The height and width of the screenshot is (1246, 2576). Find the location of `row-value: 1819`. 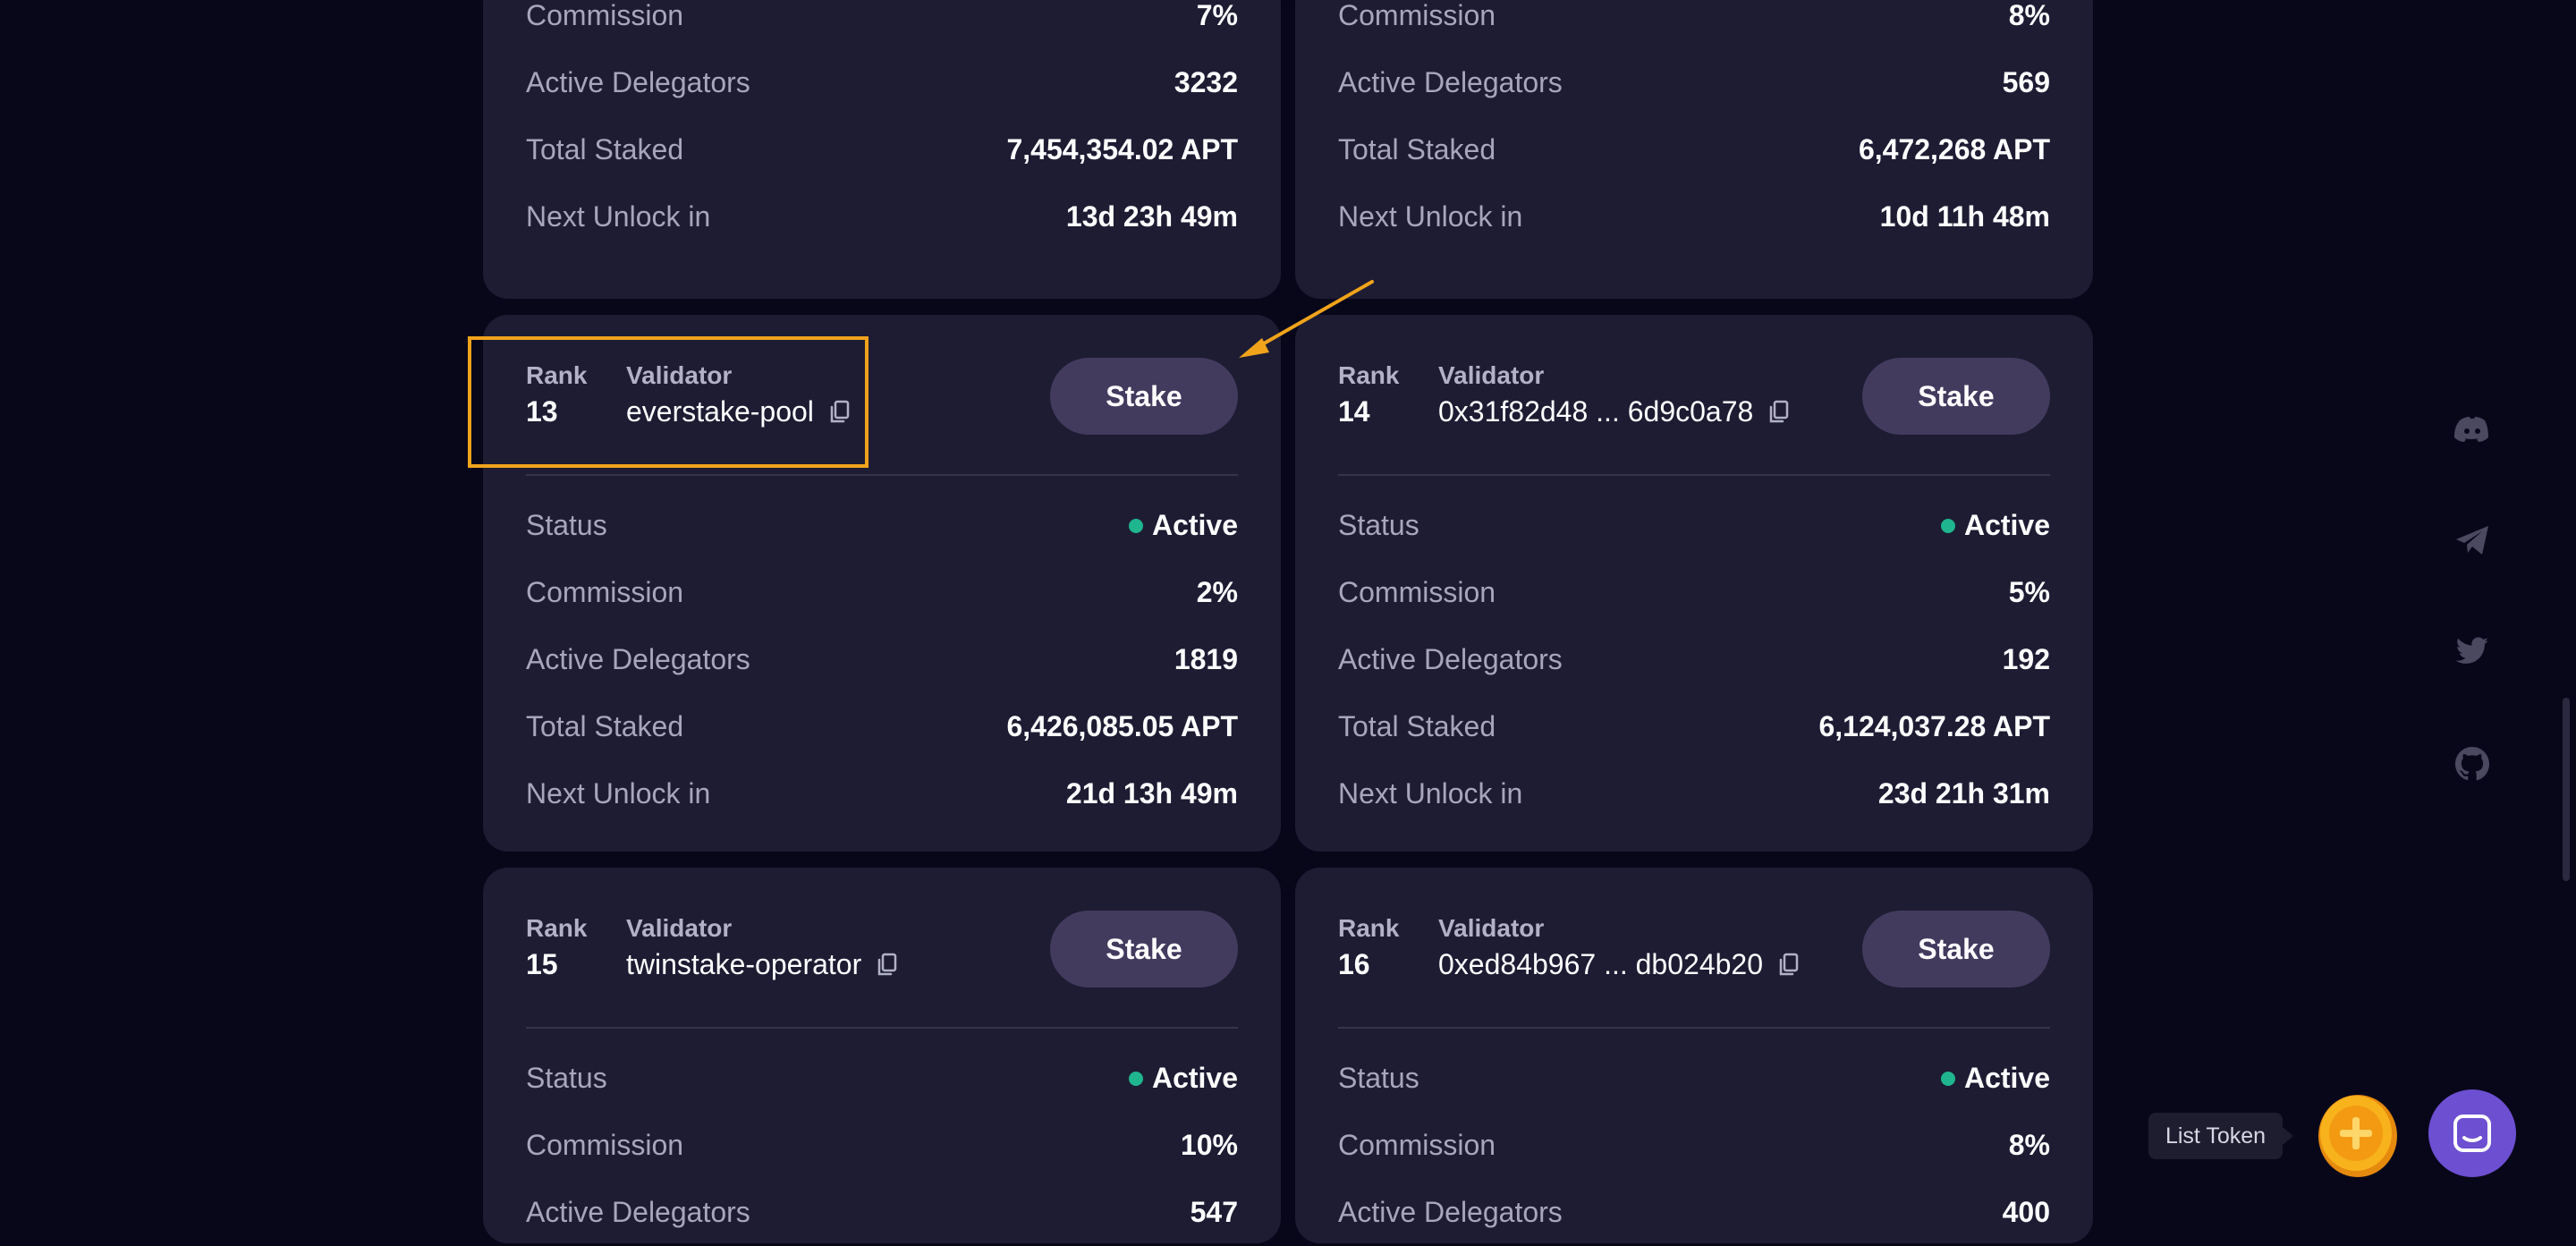

row-value: 1819 is located at coordinates (1206, 659).